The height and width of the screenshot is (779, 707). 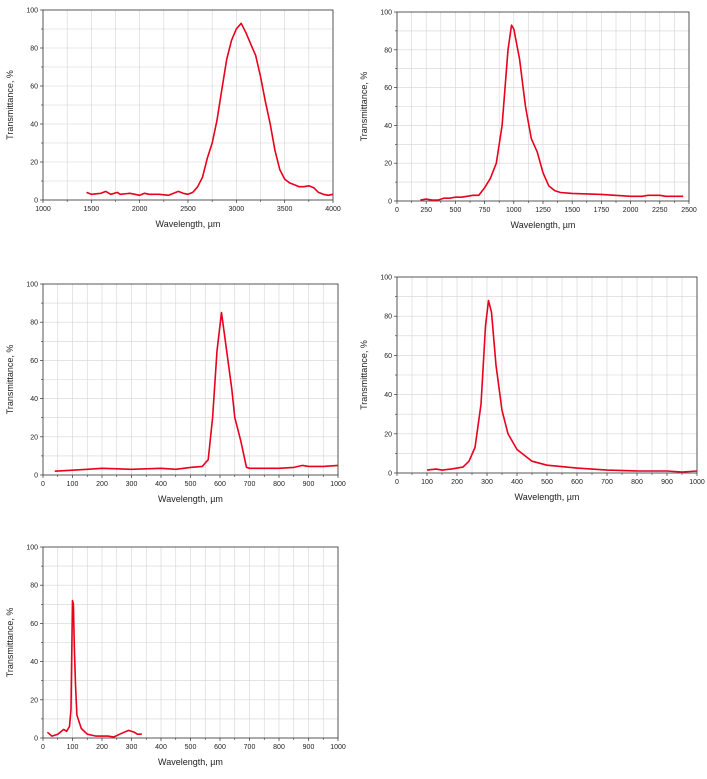 What do you see at coordinates (333, 209) in the screenshot?
I see `x-tick-label: 4000` at bounding box center [333, 209].